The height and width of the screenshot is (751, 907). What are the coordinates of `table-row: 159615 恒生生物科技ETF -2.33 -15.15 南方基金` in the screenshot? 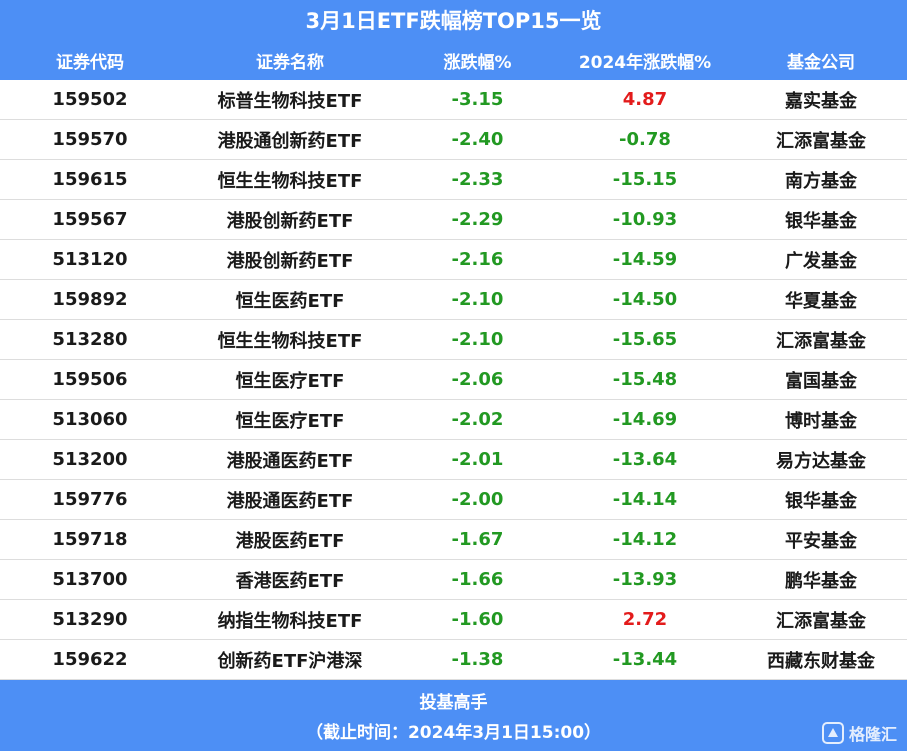 It's located at (453, 180).